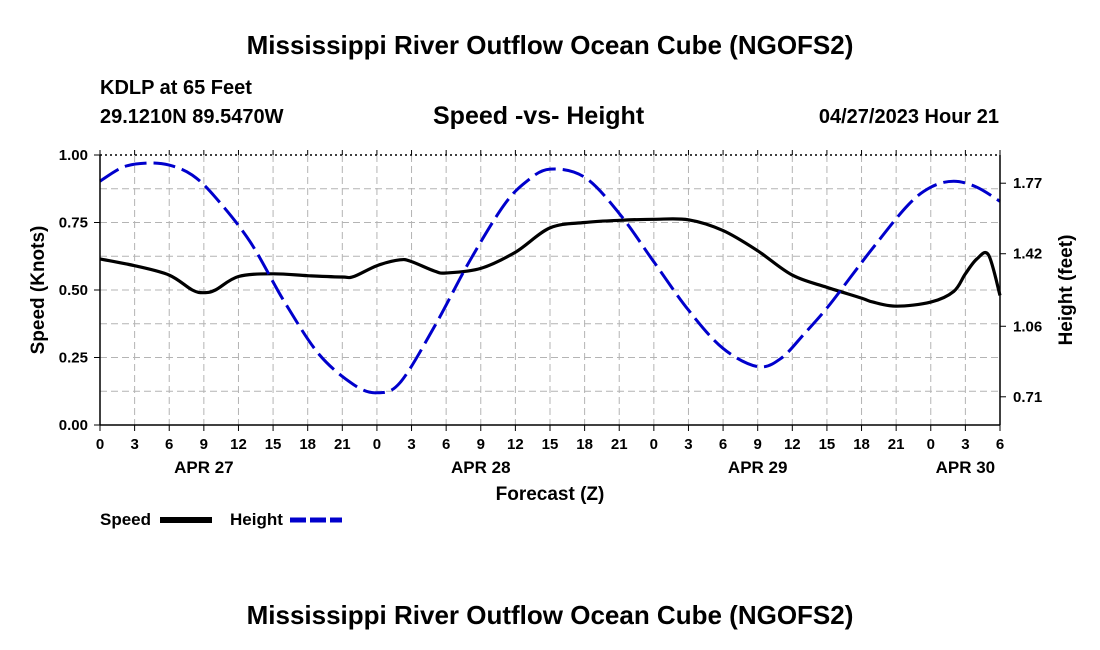  What do you see at coordinates (186, 520) in the screenshot?
I see `legend-speed-swatch` at bounding box center [186, 520].